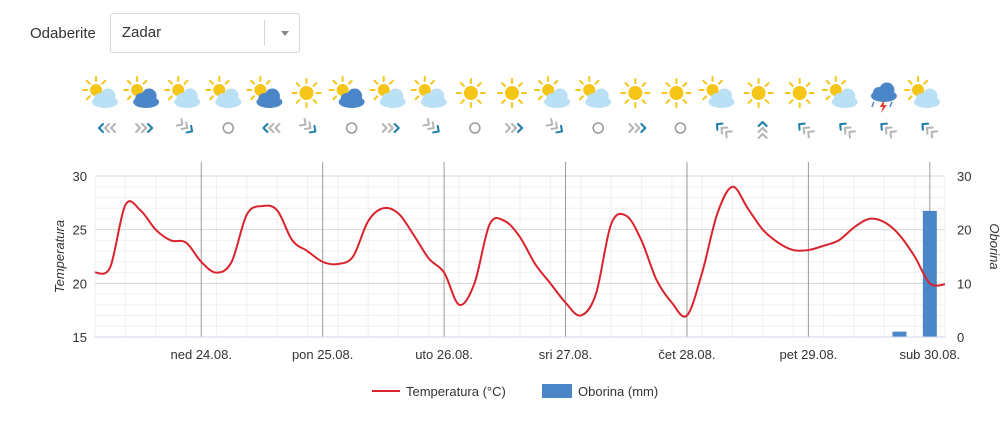  What do you see at coordinates (80, 176) in the screenshot?
I see `y-tick-label: 30` at bounding box center [80, 176].